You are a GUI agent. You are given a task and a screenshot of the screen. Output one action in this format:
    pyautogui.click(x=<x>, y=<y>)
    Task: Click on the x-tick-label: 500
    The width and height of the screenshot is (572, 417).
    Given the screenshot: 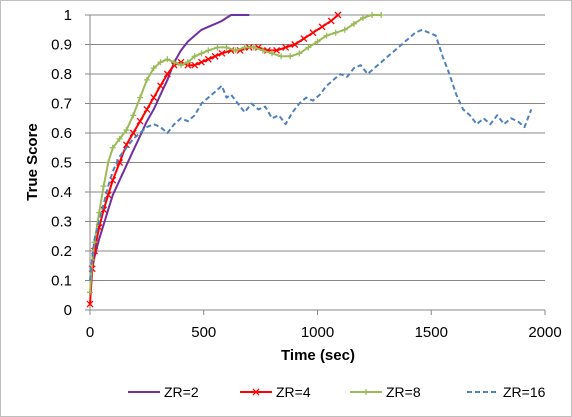 What is the action you would take?
    pyautogui.click(x=203, y=332)
    